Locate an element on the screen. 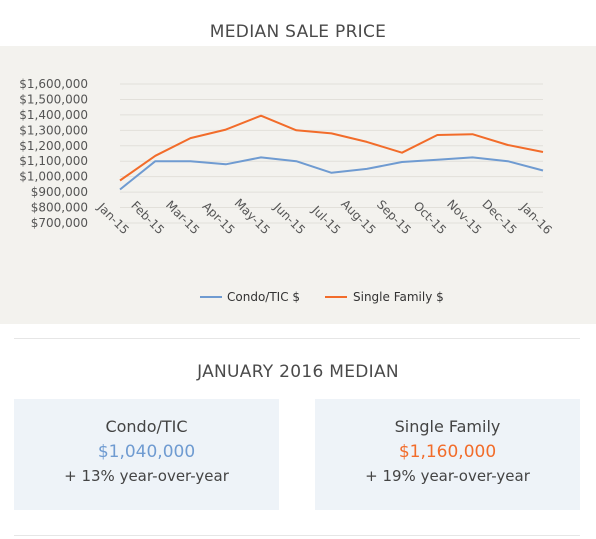  y-tick-label: $700,000 is located at coordinates (59, 223).